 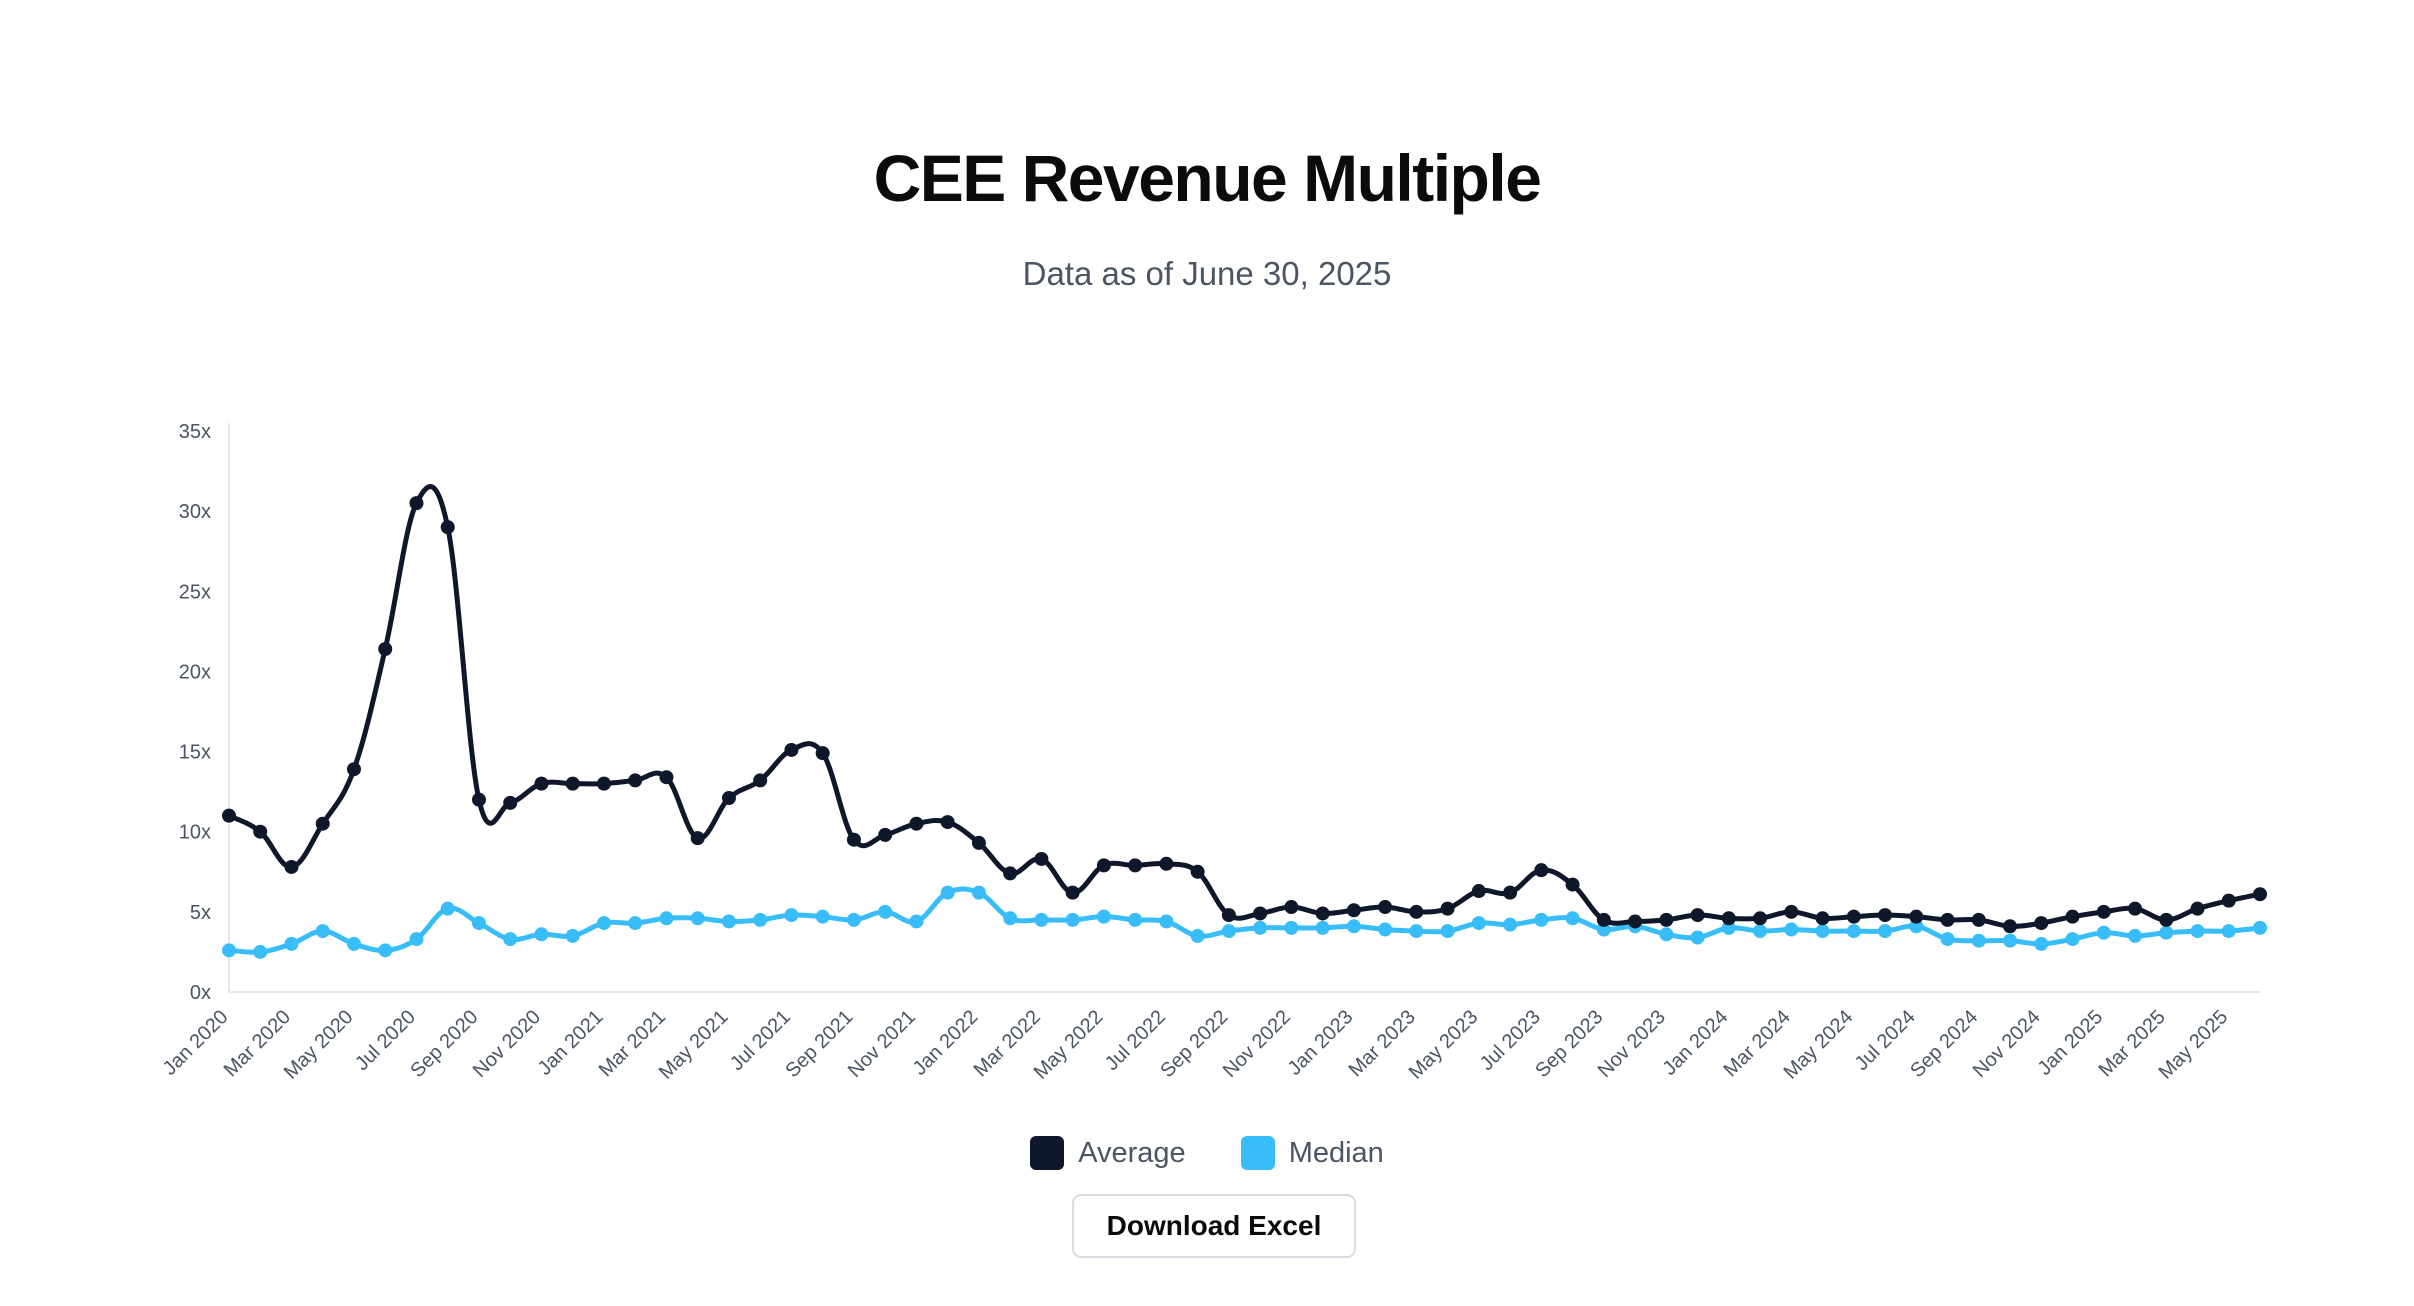 I want to click on page-title: CEE Revenue Multiple, so click(x=1207, y=178).